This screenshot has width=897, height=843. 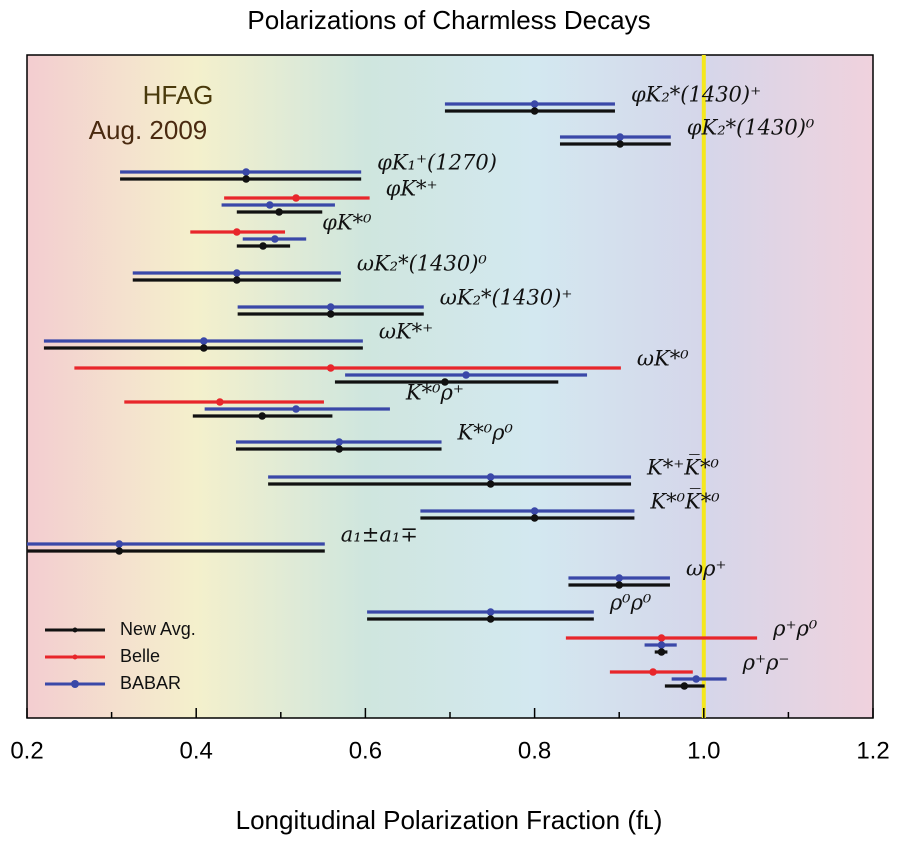 I want to click on decay-label: φK*⁰, so click(x=347, y=223).